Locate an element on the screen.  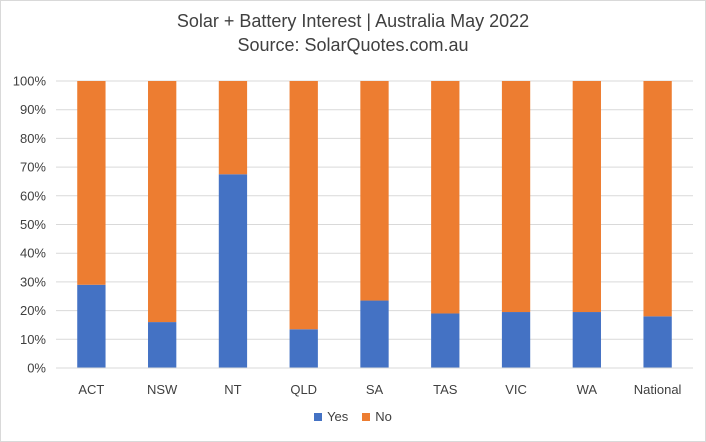
y-tick-label: 30% is located at coordinates (33, 281).